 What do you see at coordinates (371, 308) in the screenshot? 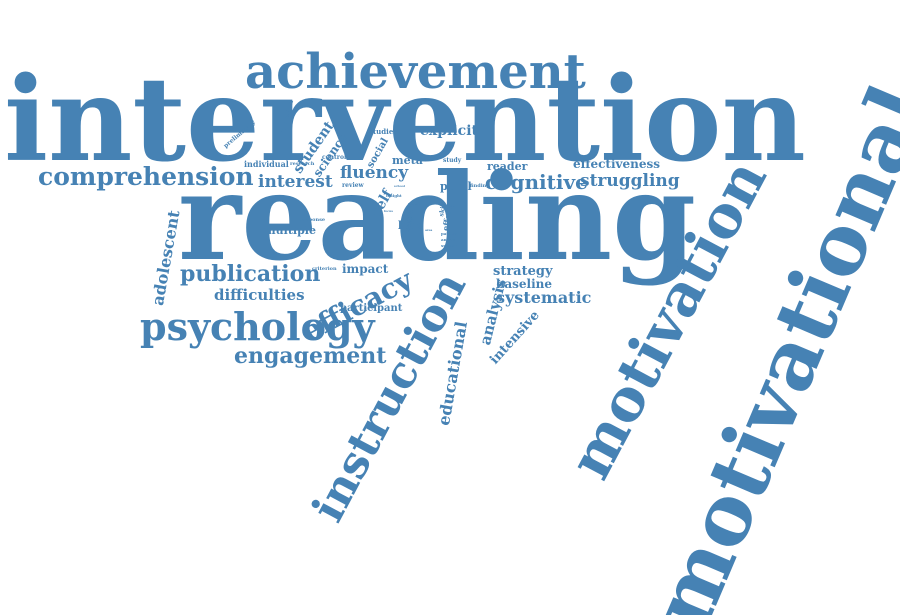
I see `word-participant: participant` at bounding box center [371, 308].